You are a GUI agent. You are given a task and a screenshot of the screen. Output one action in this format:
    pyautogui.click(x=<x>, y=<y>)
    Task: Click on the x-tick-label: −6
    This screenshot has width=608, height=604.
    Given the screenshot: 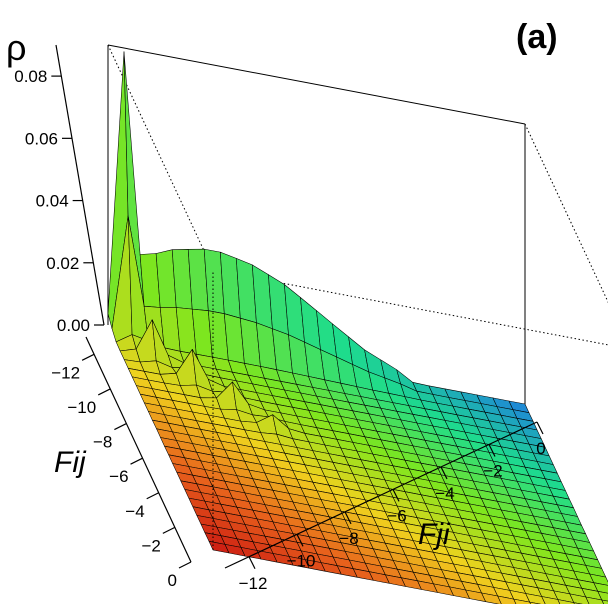 What is the action you would take?
    pyautogui.click(x=396, y=515)
    